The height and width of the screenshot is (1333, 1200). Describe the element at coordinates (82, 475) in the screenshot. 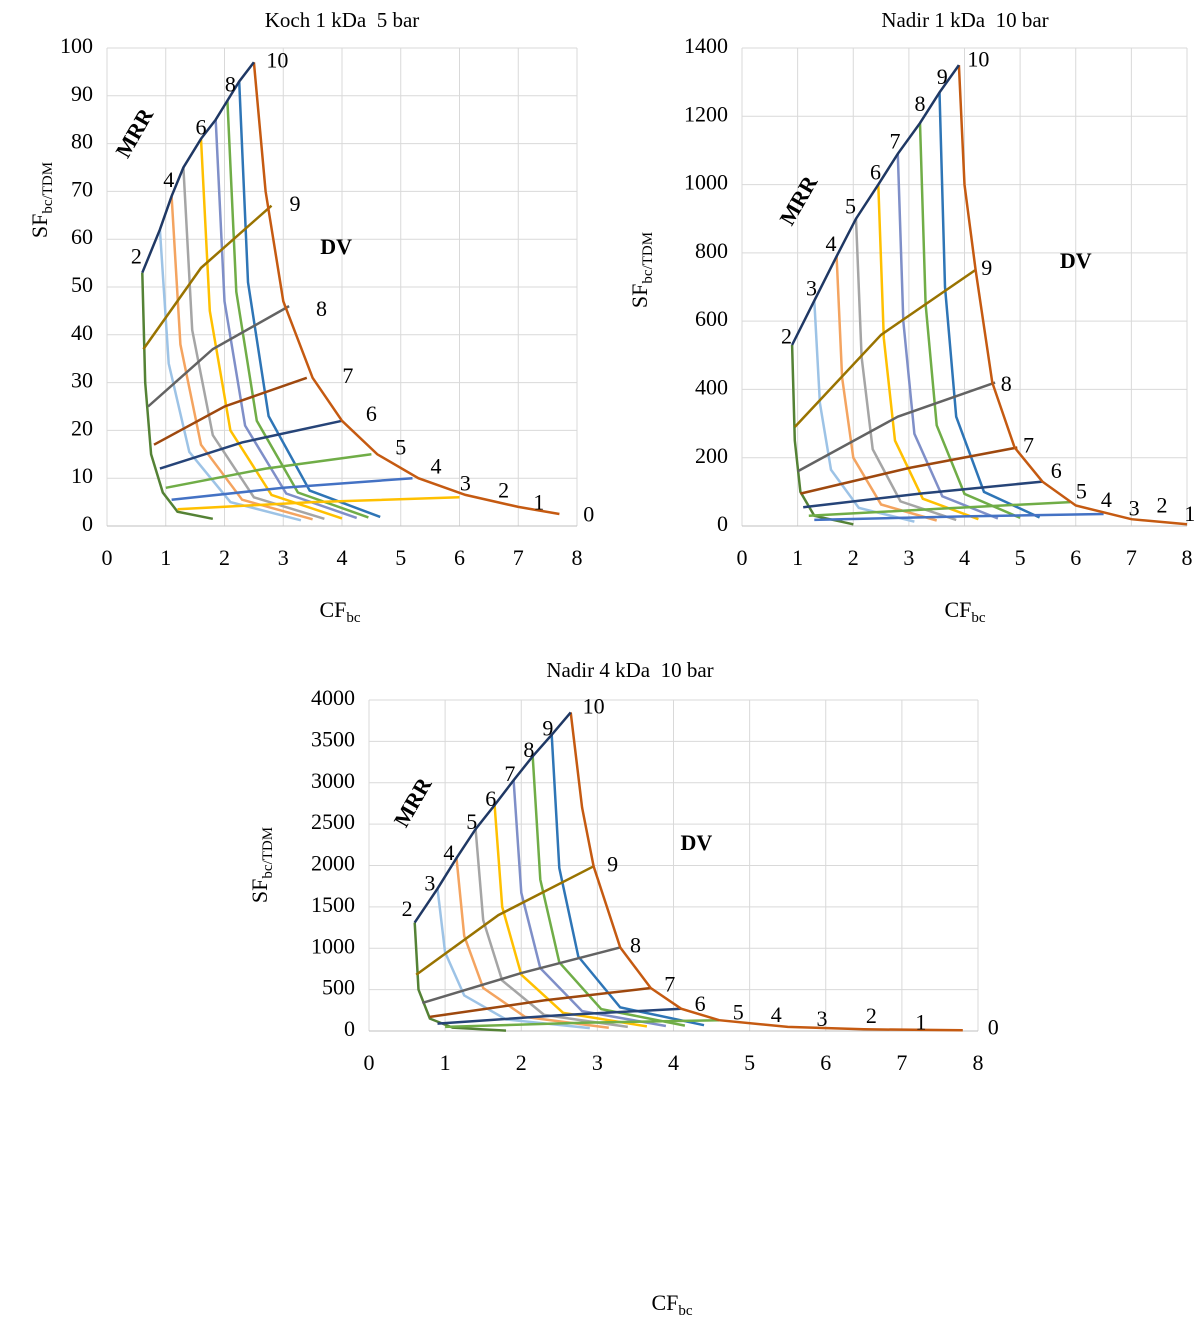

I see `y-tick-label: 10` at that location.